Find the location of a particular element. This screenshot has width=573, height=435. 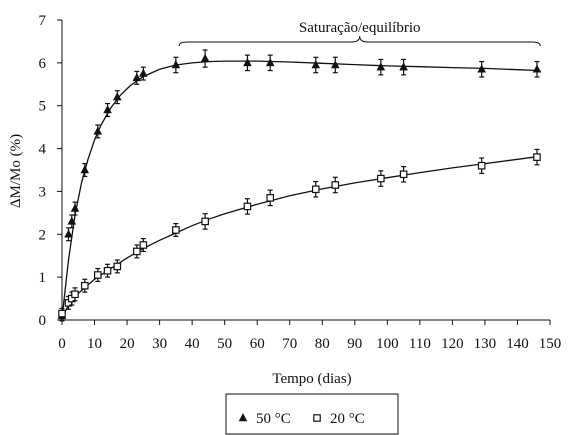

x-tick-label: 50 is located at coordinates (224, 344).